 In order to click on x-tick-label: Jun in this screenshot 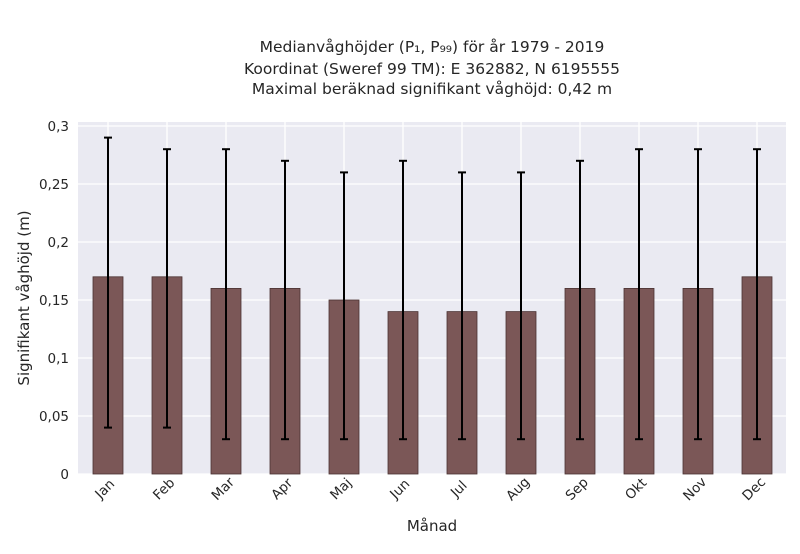, I will do `click(399, 489)`.